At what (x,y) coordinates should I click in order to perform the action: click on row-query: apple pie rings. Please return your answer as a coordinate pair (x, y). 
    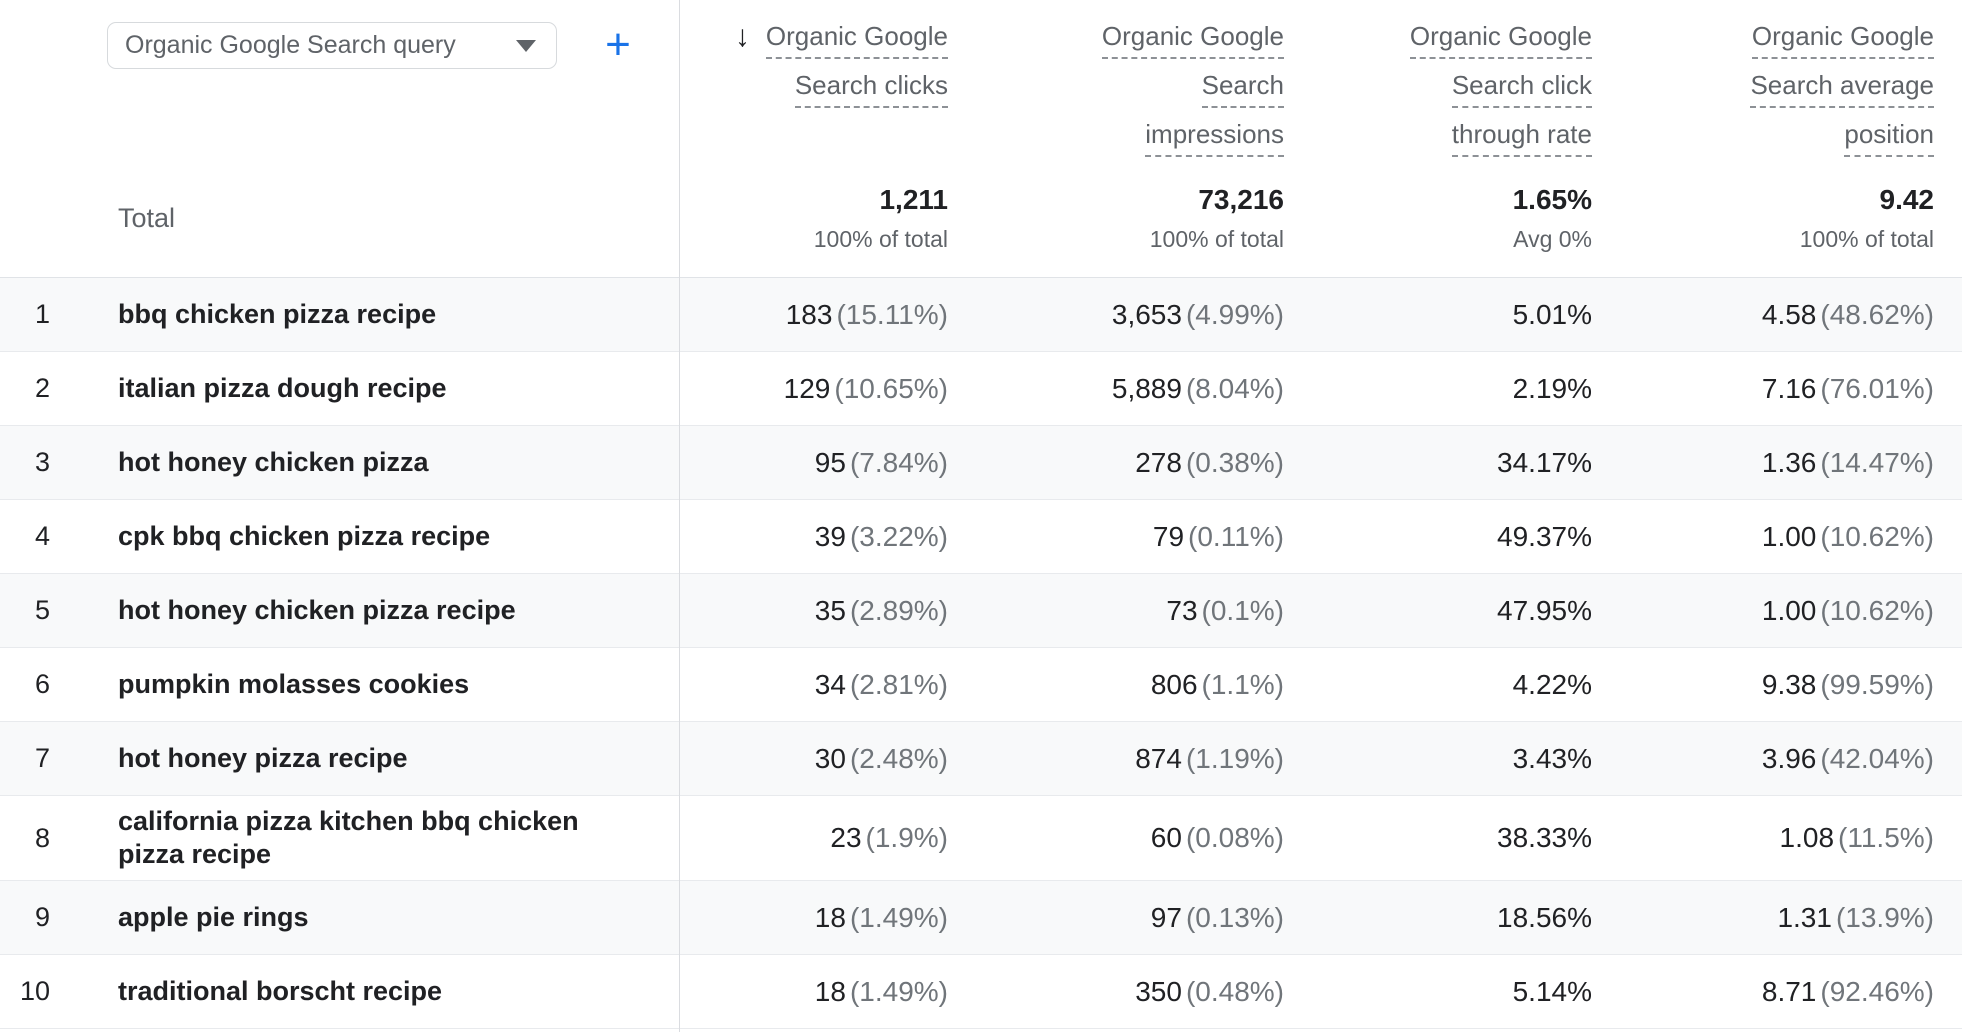
    Looking at the image, I should click on (213, 917).